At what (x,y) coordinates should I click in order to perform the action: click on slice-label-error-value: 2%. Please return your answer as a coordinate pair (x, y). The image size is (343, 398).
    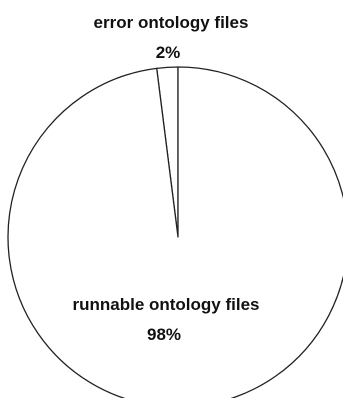
    Looking at the image, I should click on (168, 52).